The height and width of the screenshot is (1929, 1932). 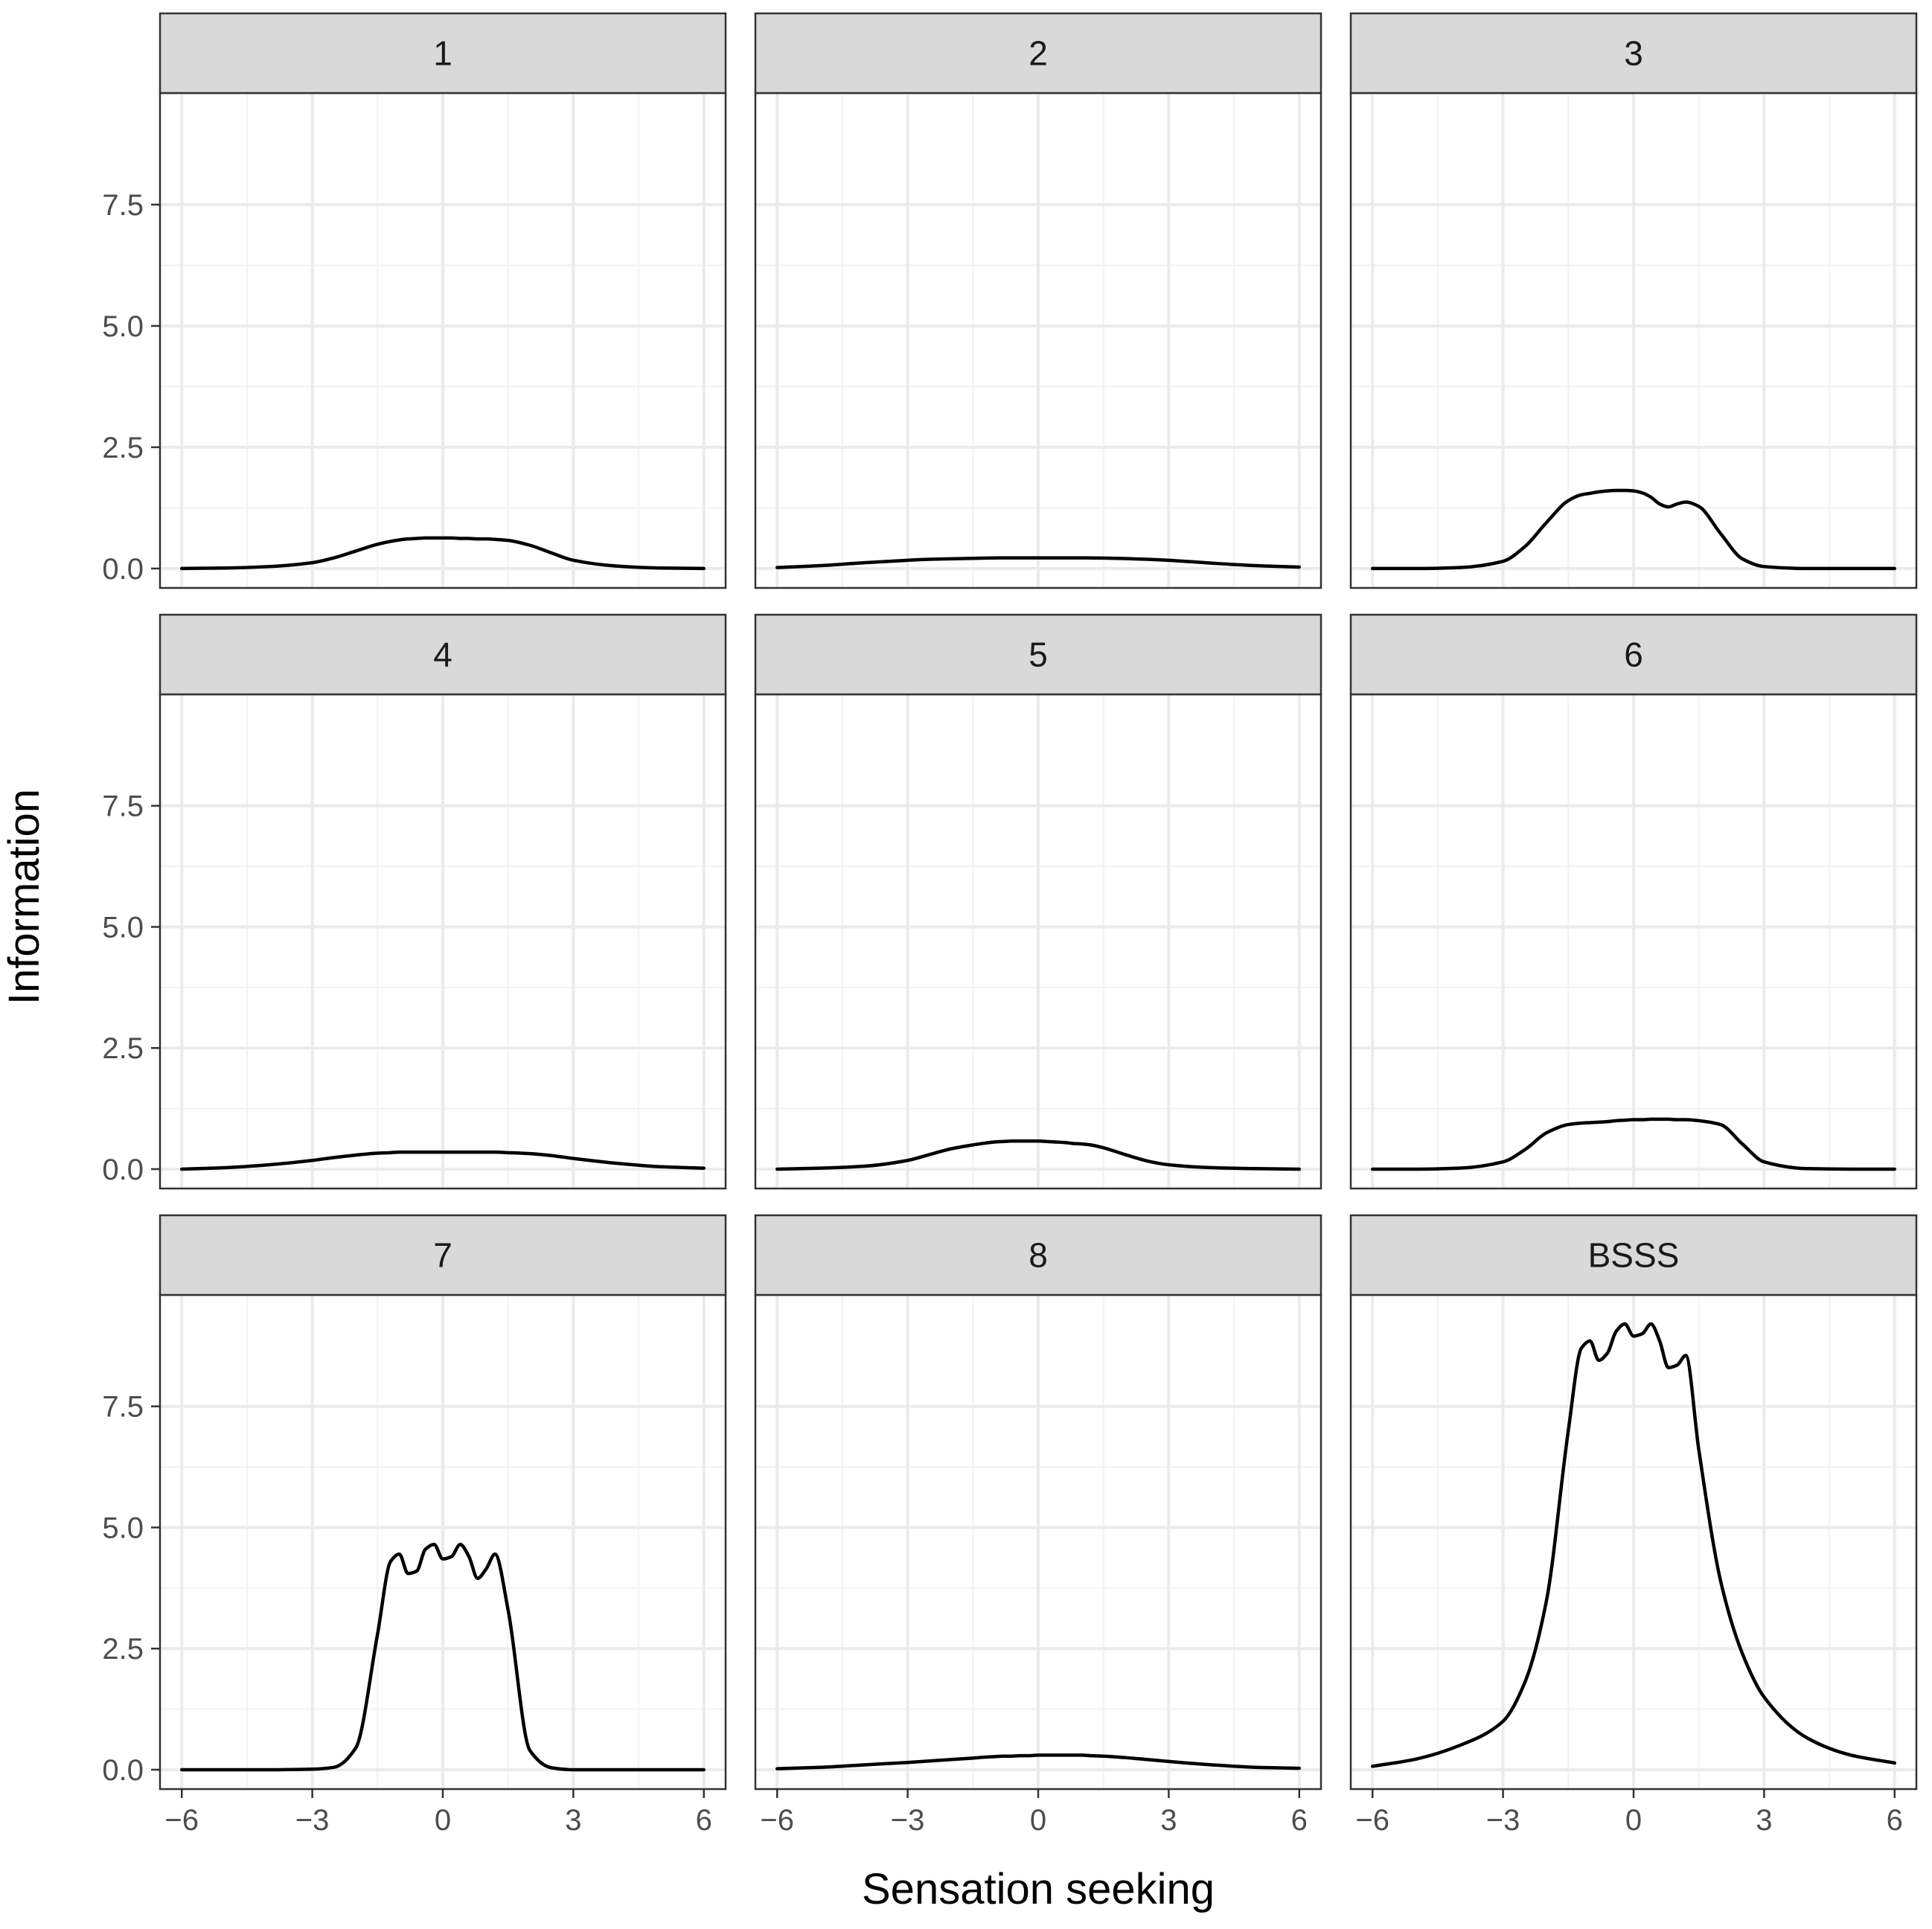 What do you see at coordinates (1633, 901) in the screenshot?
I see `facet-panel-6: 6` at bounding box center [1633, 901].